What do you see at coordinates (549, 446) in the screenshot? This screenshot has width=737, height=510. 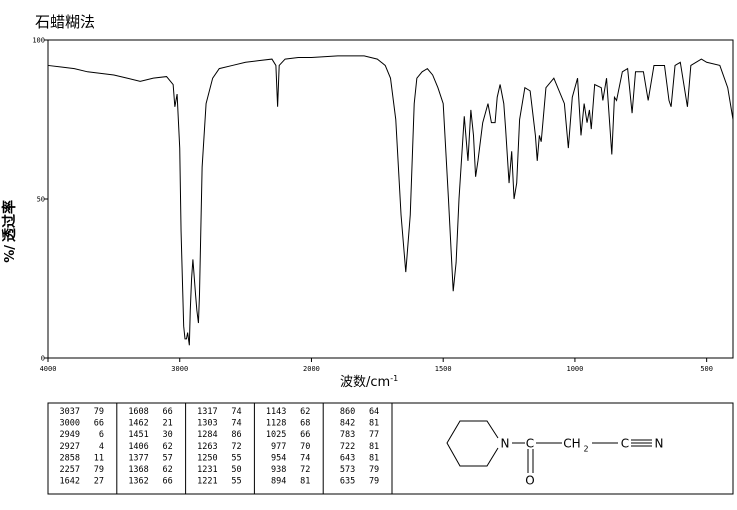 I see `structure-bonds` at bounding box center [549, 446].